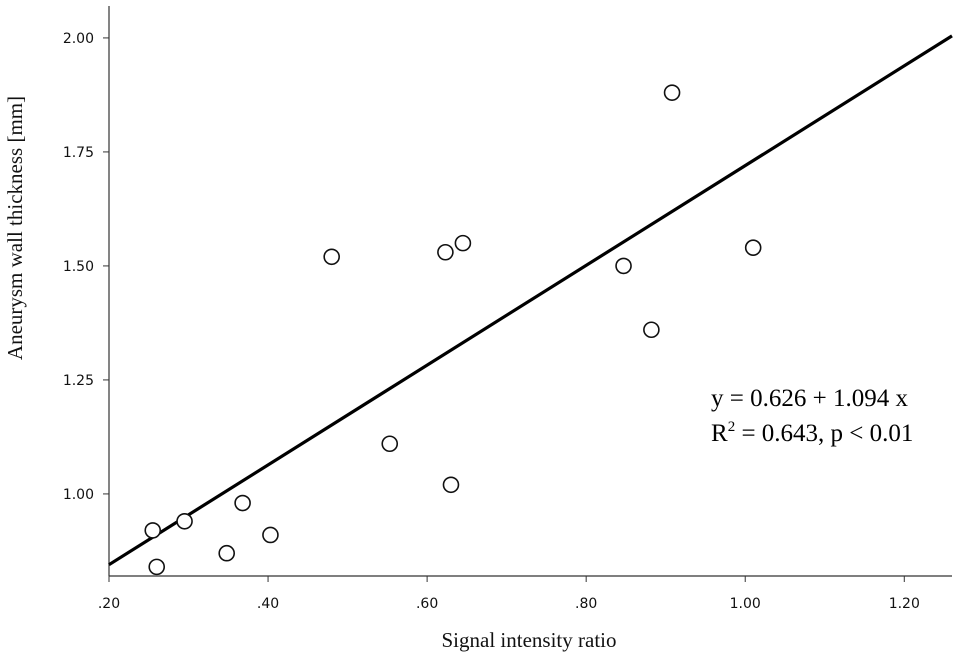 The image size is (957, 658). I want to click on regression-equation: y = 0.626 + 1.094 x, so click(809, 398).